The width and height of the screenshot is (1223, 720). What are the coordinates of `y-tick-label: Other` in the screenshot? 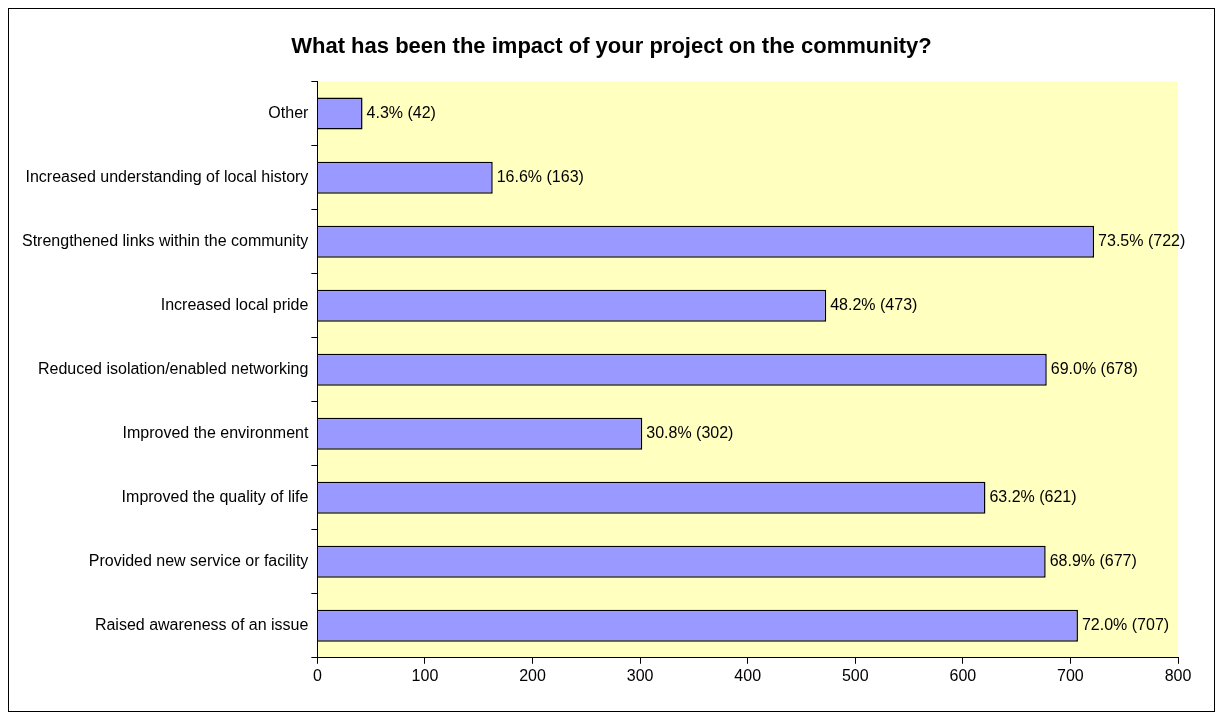 It's located at (289, 113).